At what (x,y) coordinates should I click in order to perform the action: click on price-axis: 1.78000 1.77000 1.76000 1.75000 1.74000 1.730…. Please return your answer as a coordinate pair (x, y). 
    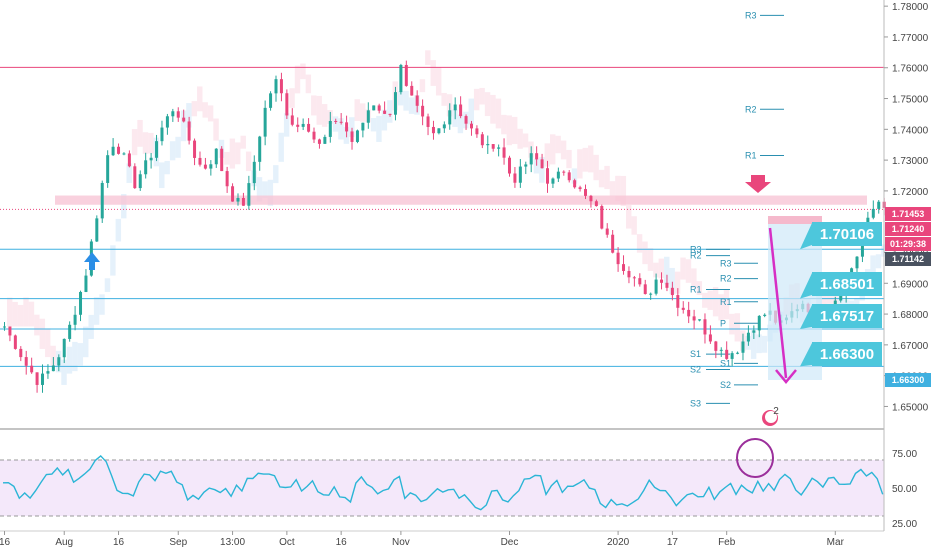
    Looking at the image, I should click on (907, 265).